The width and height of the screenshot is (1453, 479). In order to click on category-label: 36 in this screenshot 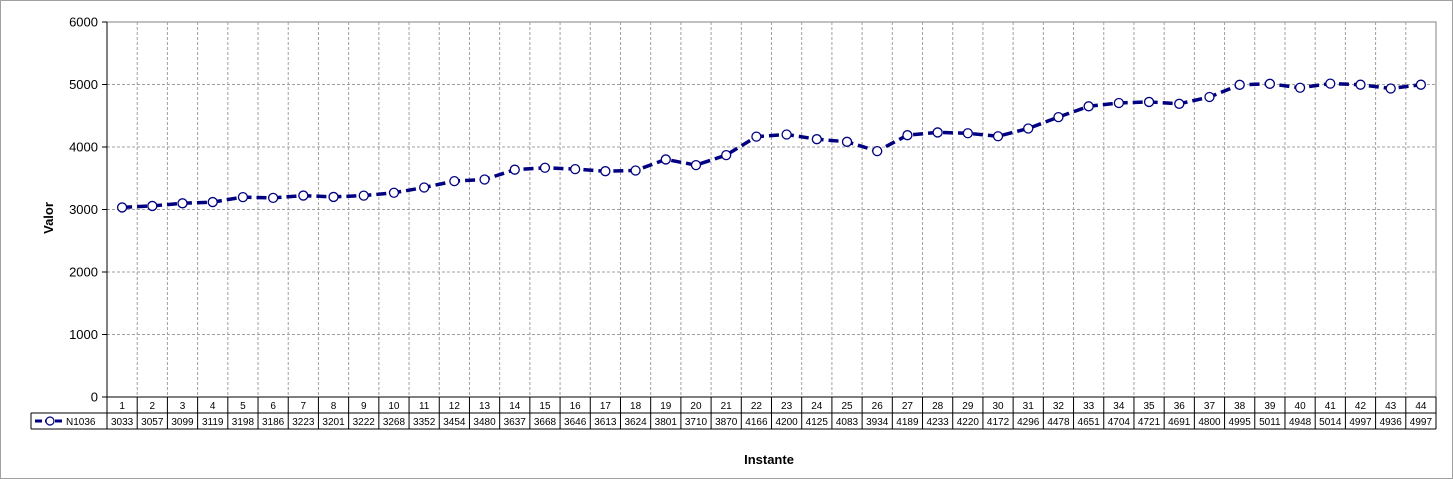, I will do `click(1180, 406)`.